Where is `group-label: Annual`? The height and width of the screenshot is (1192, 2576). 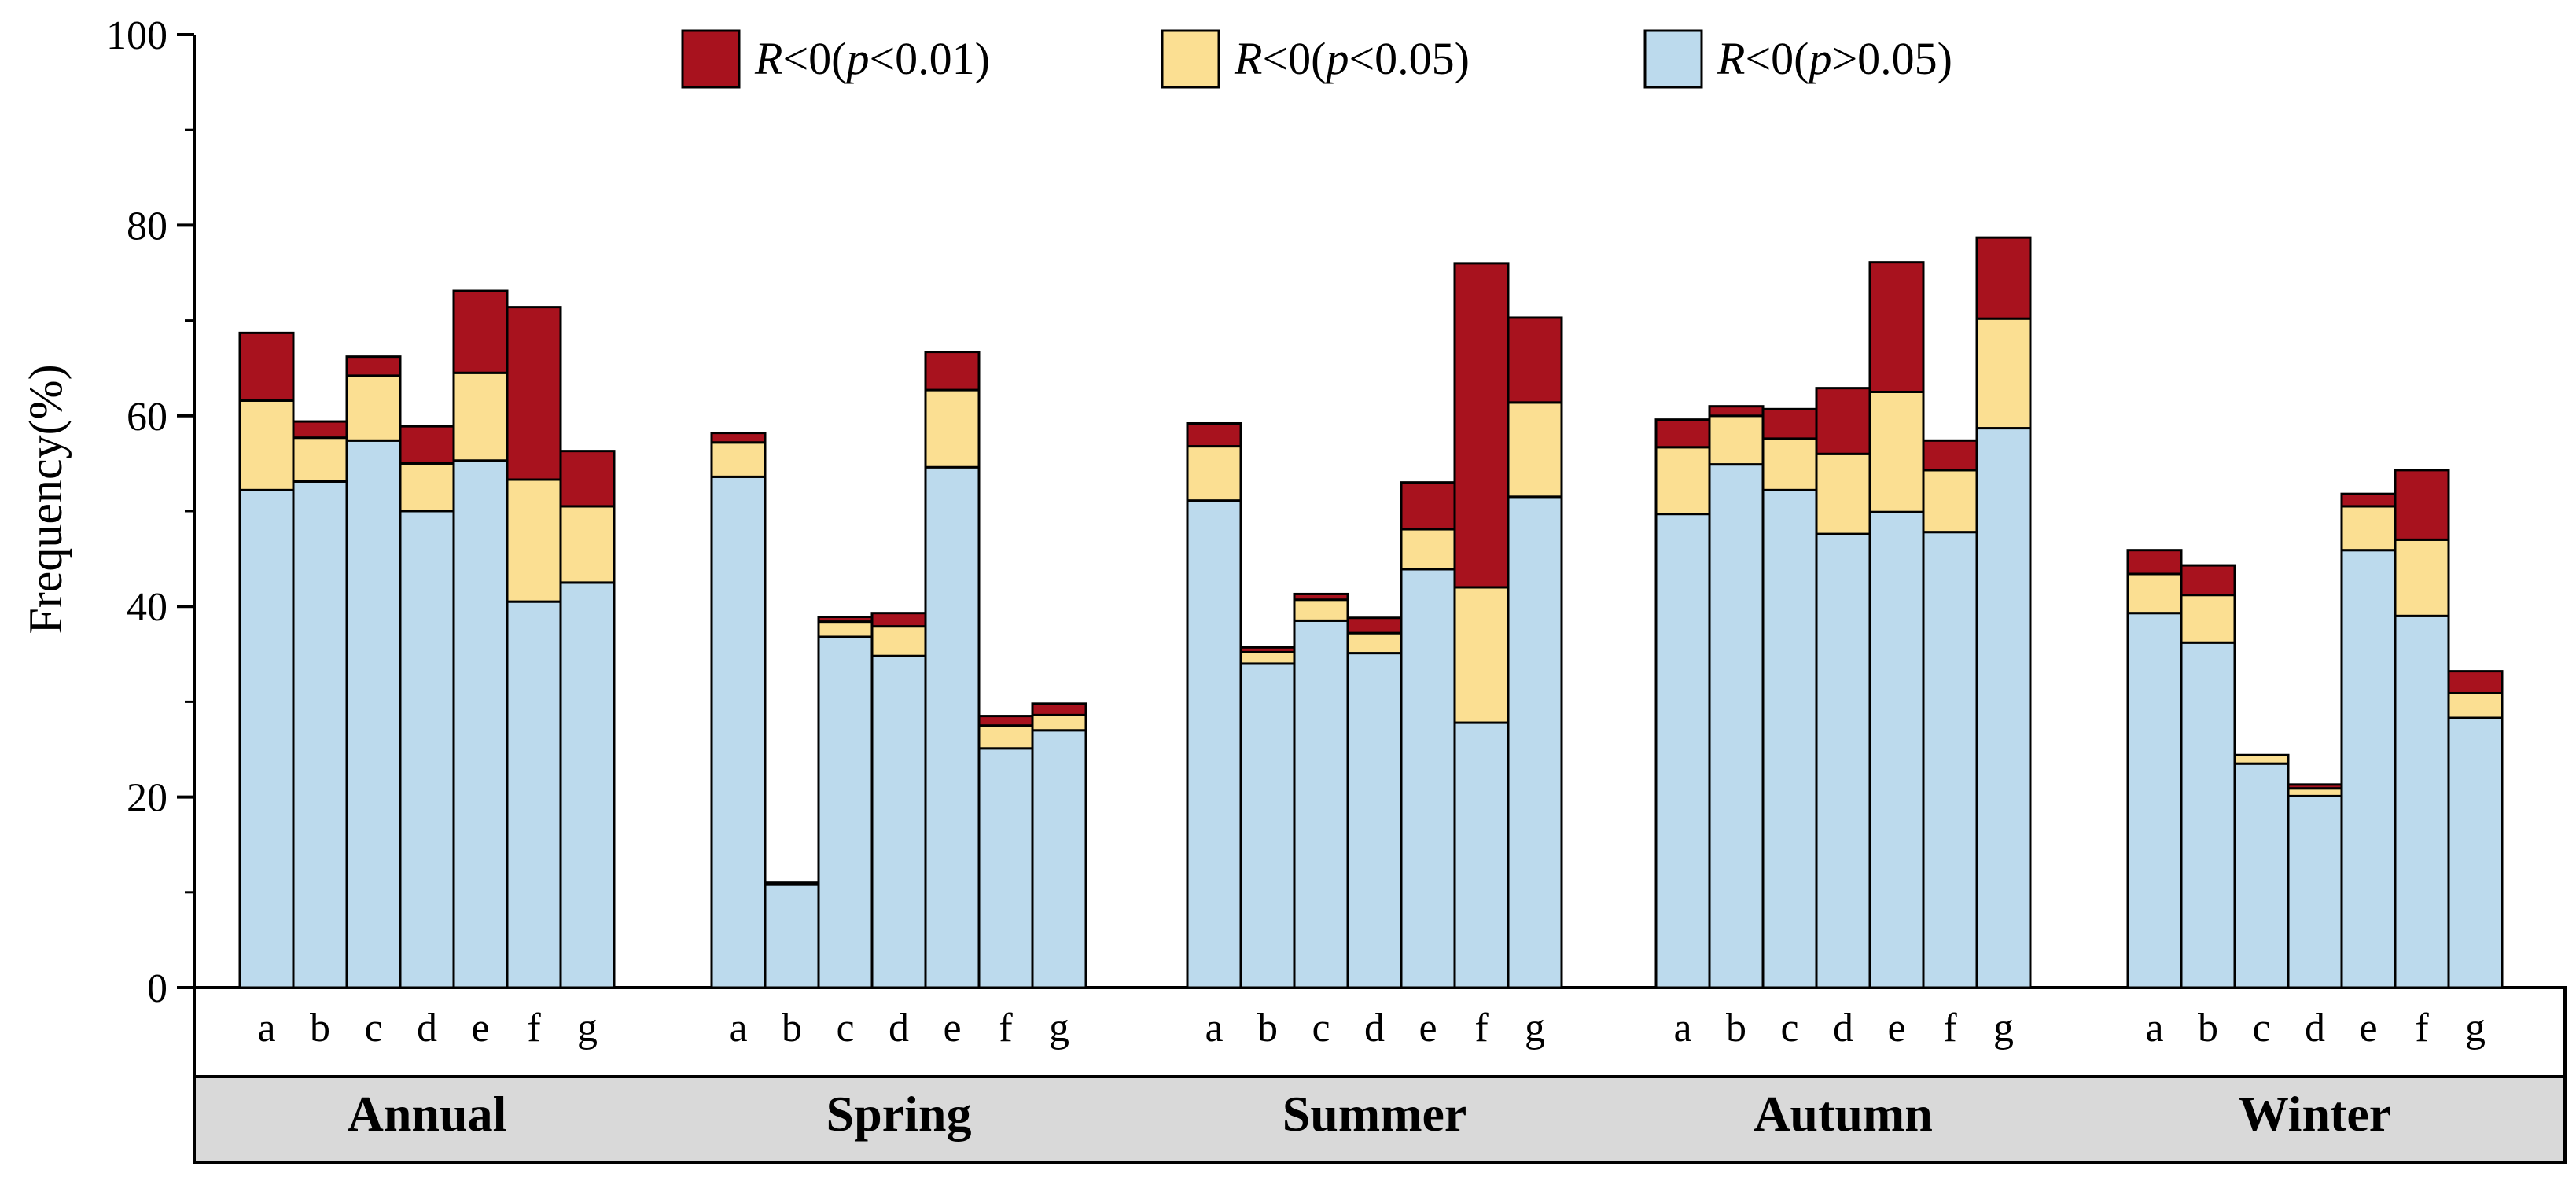
group-label: Annual is located at coordinates (428, 1114).